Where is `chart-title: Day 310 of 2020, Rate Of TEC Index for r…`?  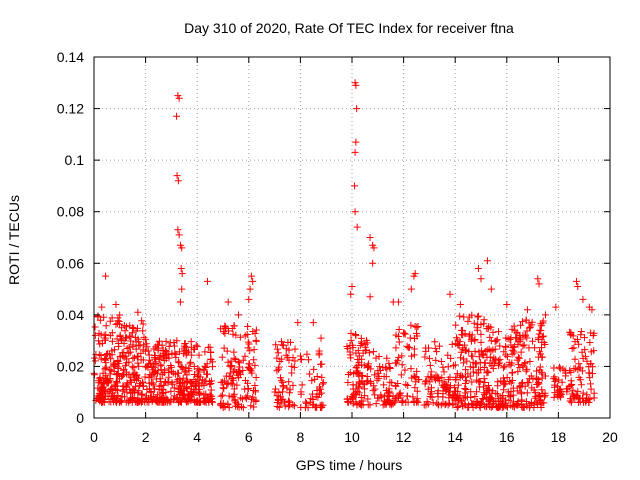 chart-title: Day 310 of 2020, Rate Of TEC Index for r… is located at coordinates (349, 28).